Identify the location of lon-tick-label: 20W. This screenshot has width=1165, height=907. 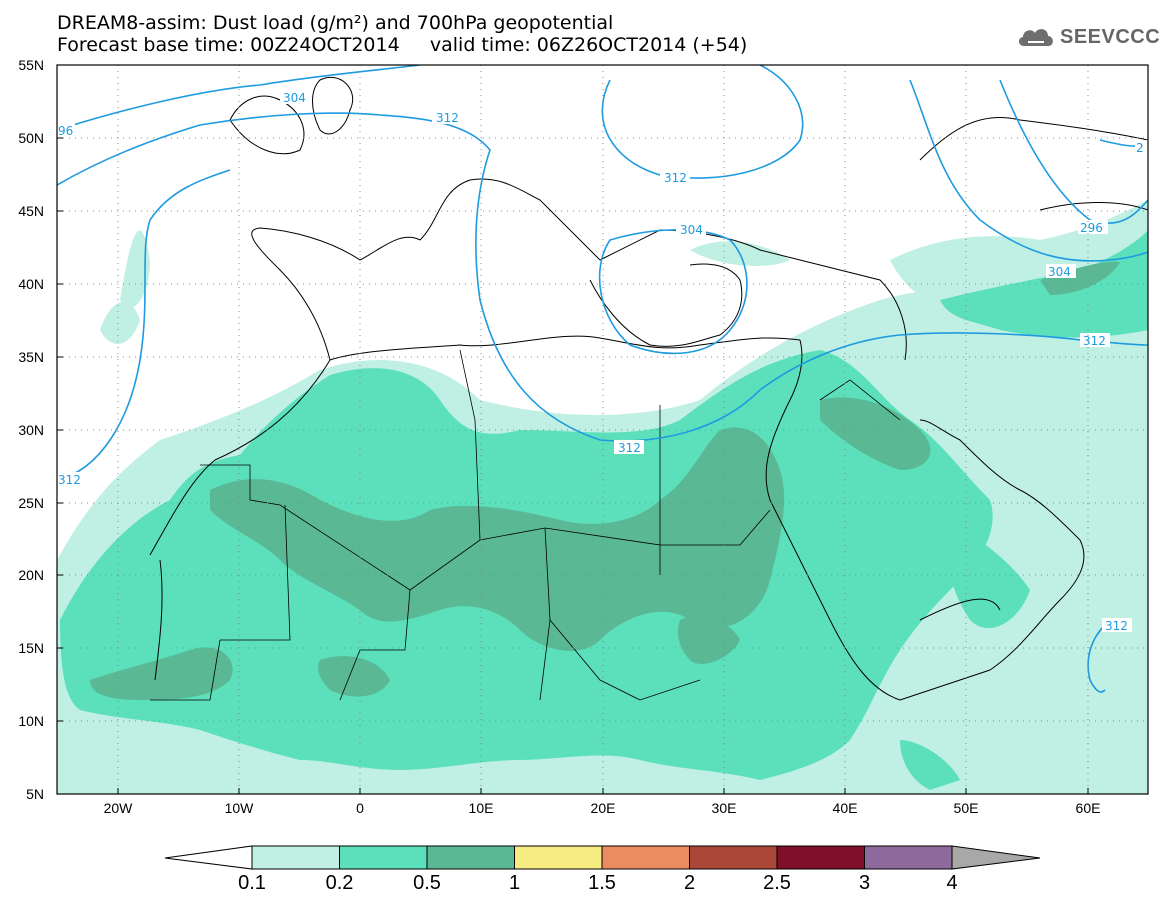
(118, 808).